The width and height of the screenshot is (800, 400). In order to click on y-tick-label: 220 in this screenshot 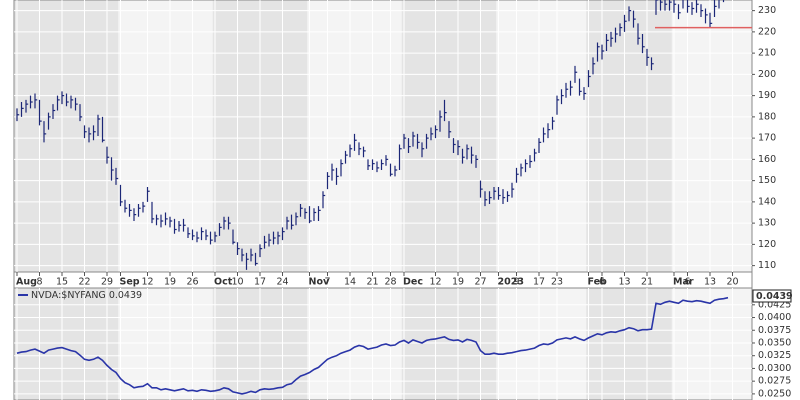, I will do `click(767, 31)`.